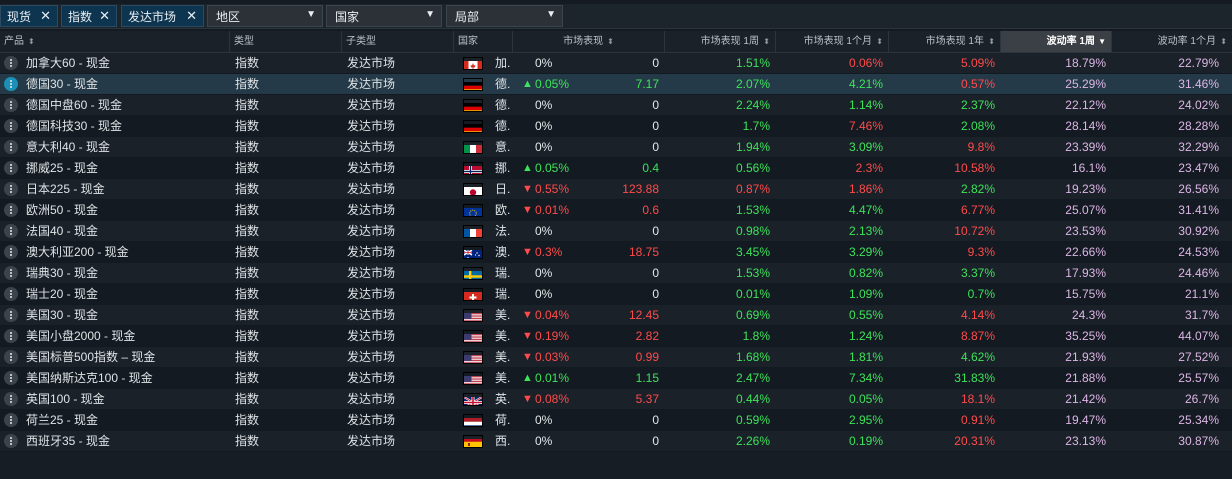 This screenshot has width=1232, height=479. Describe the element at coordinates (1172, 41) in the screenshot. I see `column-header-volatility-1m: 波动率 1个月 ⬍` at that location.